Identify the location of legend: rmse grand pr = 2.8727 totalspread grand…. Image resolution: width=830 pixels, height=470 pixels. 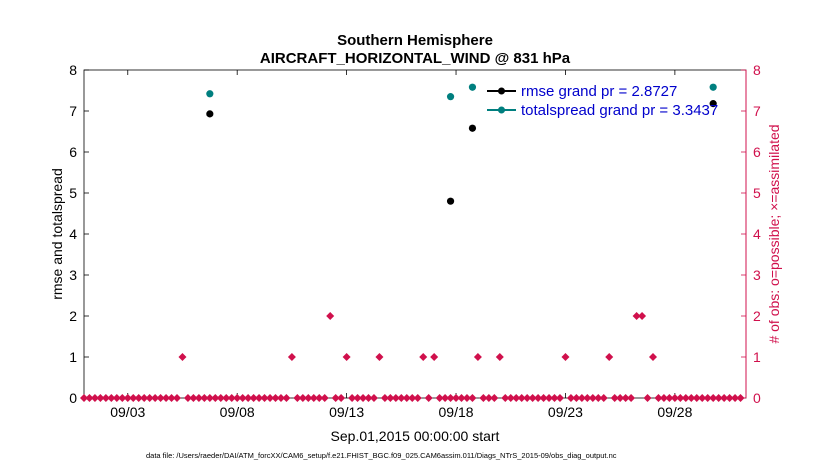
(602, 101).